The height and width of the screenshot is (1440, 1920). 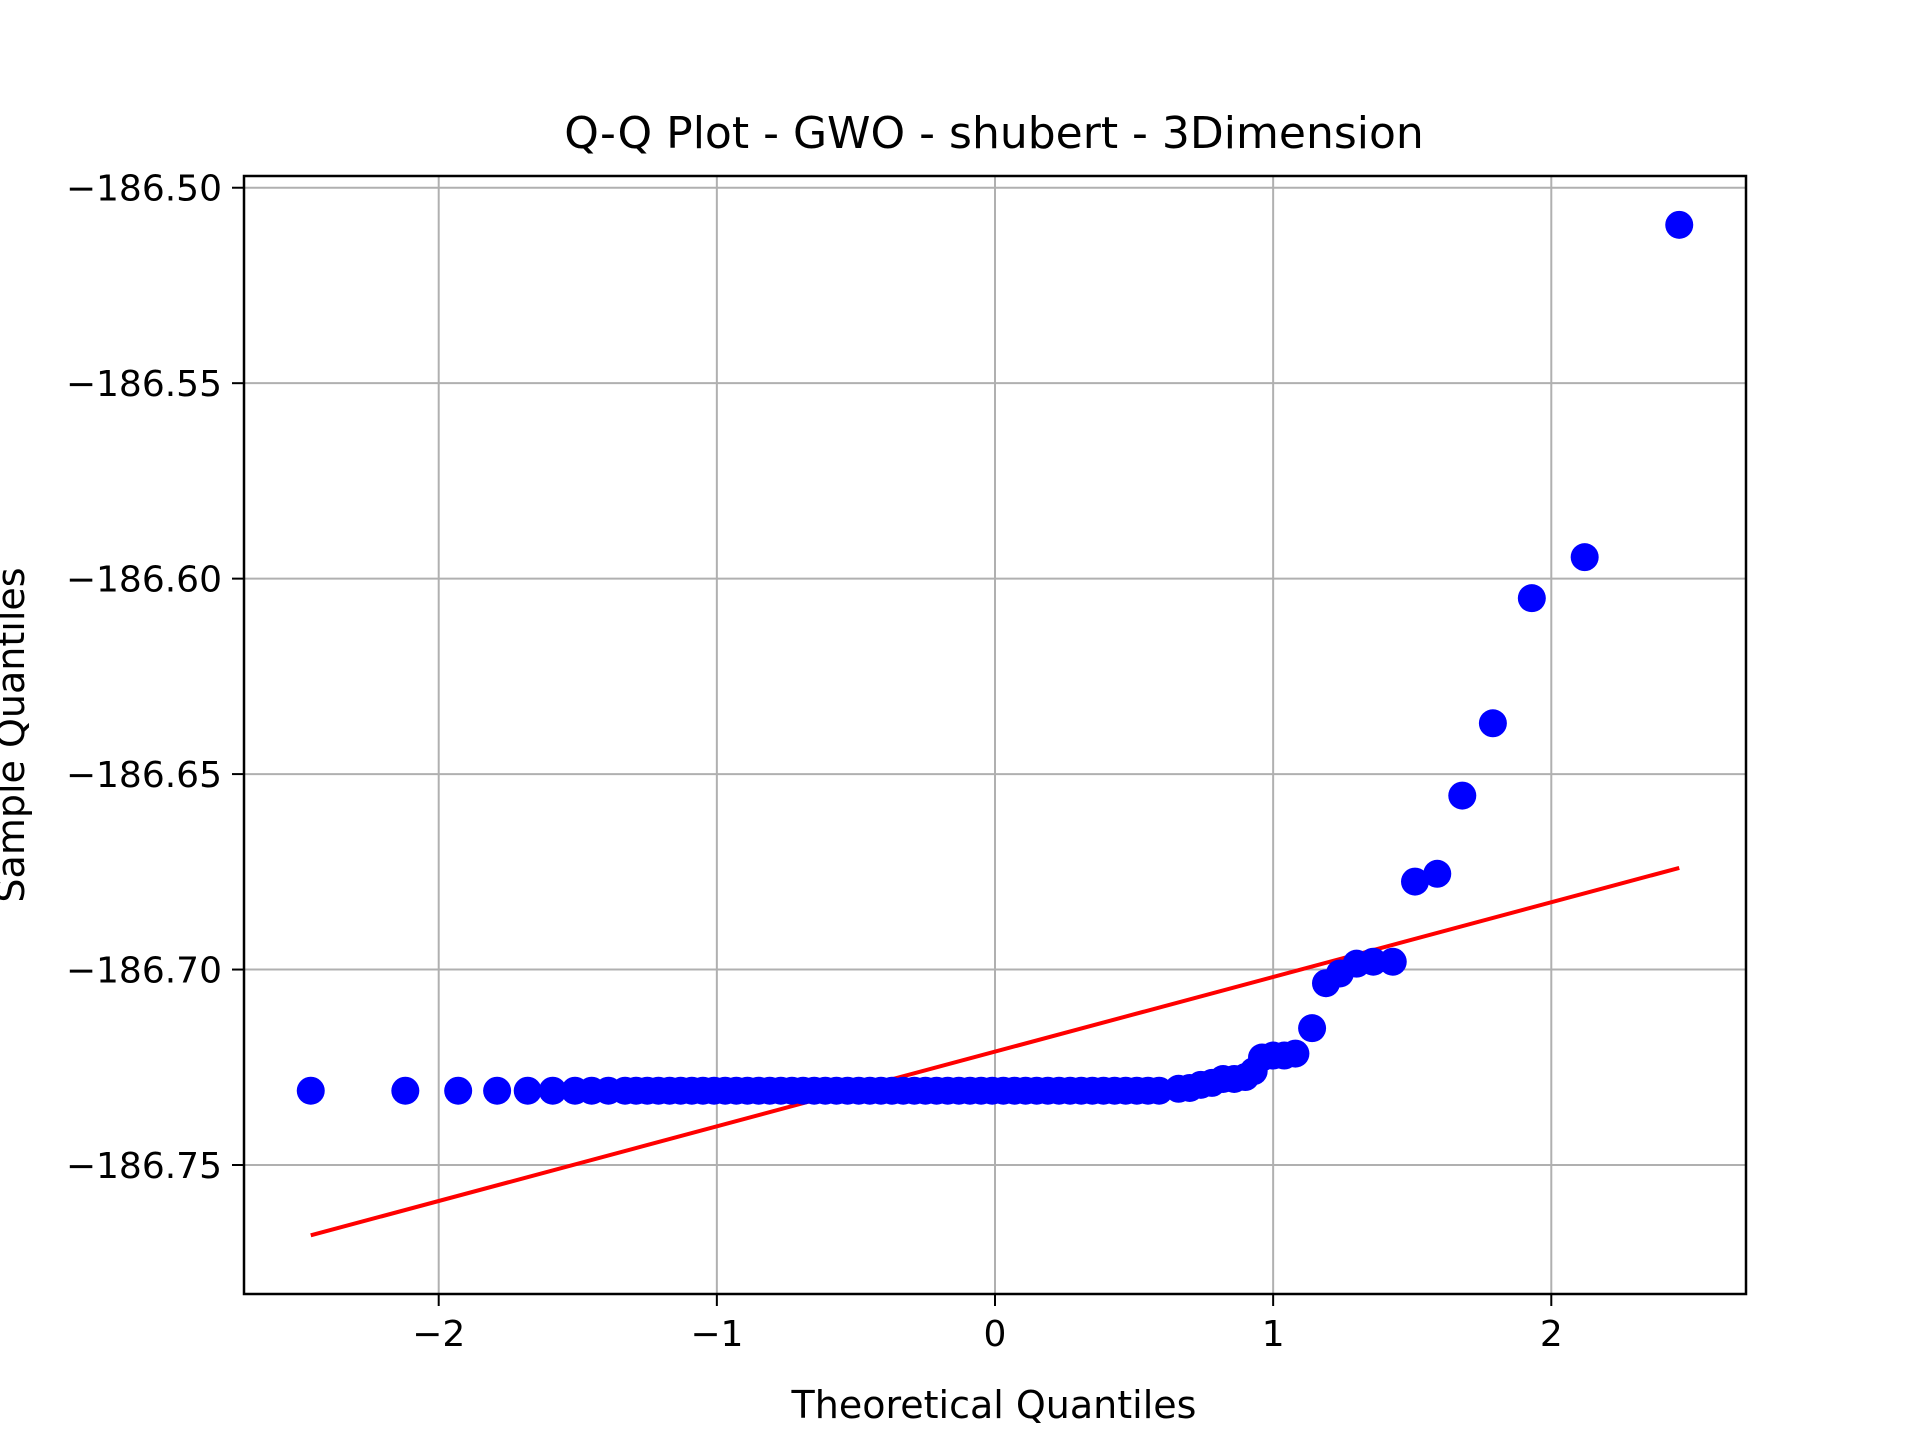 I want to click on y-tick-label: −186.55, so click(x=144, y=384).